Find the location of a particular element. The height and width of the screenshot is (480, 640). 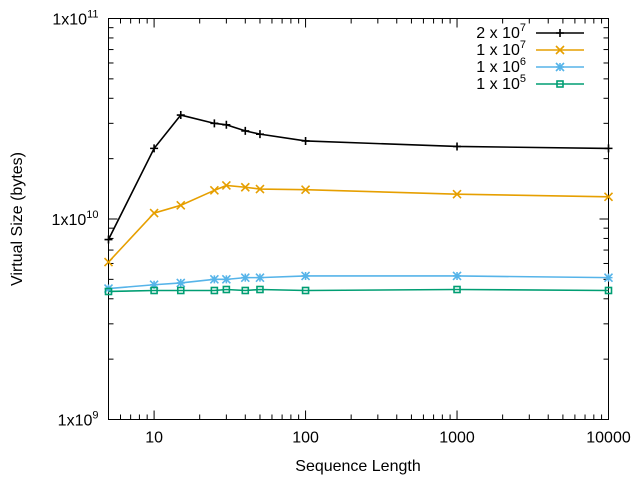

legend-label: 1 x 10⁷ is located at coordinates (501, 49).